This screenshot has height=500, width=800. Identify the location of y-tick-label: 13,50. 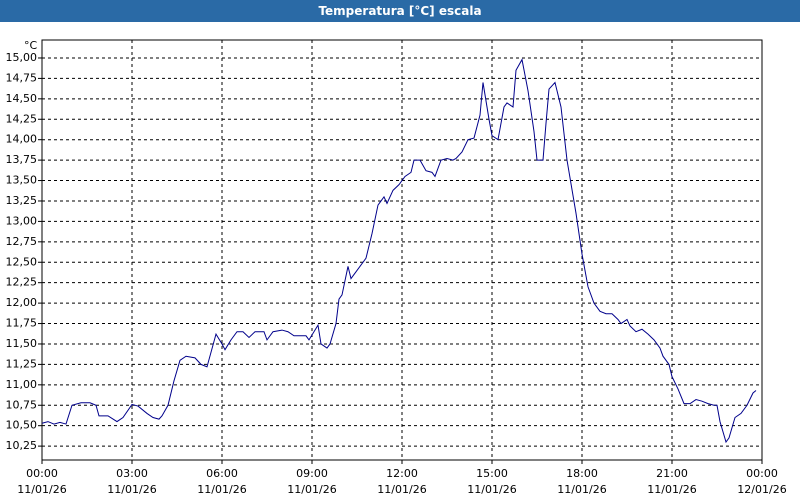
(22, 180).